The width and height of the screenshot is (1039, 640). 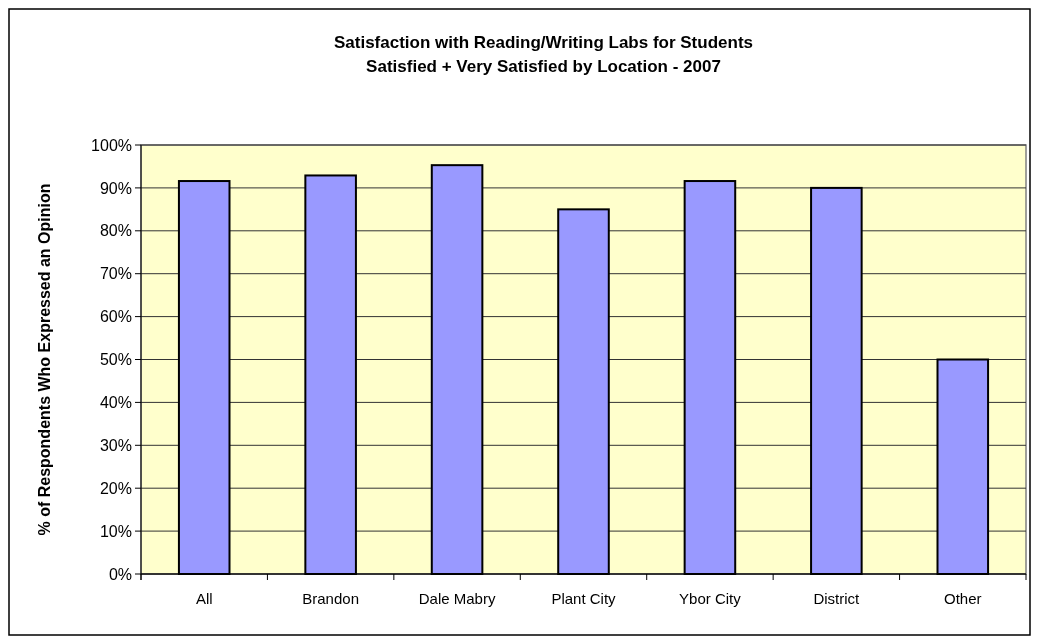 I want to click on y-tick-label: 10%, so click(x=115, y=531).